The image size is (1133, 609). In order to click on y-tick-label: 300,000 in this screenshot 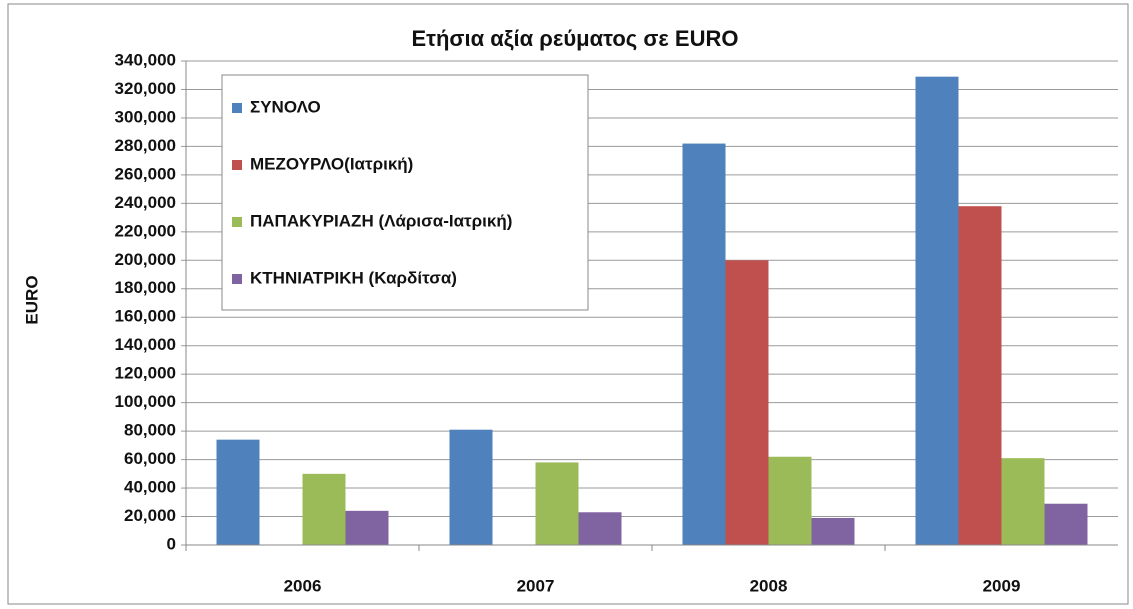, I will do `click(145, 116)`.